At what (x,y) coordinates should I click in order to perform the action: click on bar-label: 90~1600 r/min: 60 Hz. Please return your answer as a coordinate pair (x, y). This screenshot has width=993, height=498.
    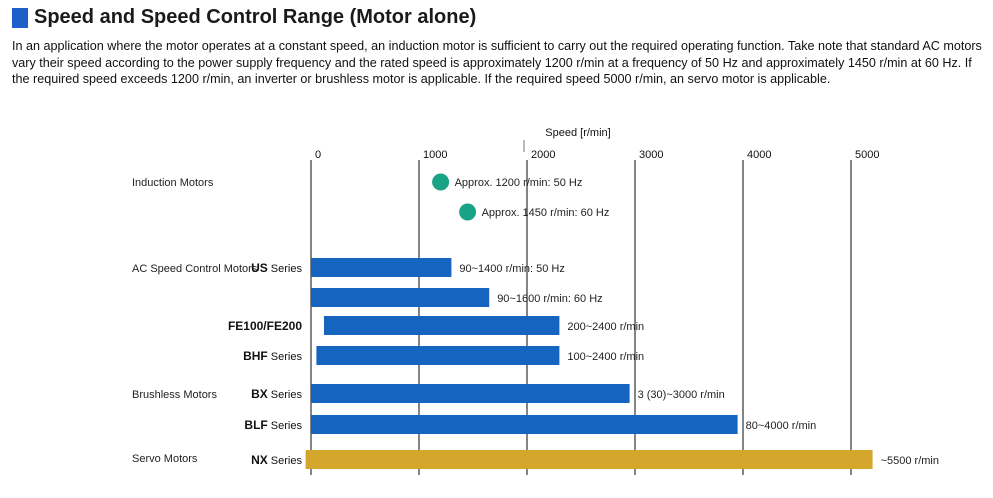
    Looking at the image, I should click on (549, 299).